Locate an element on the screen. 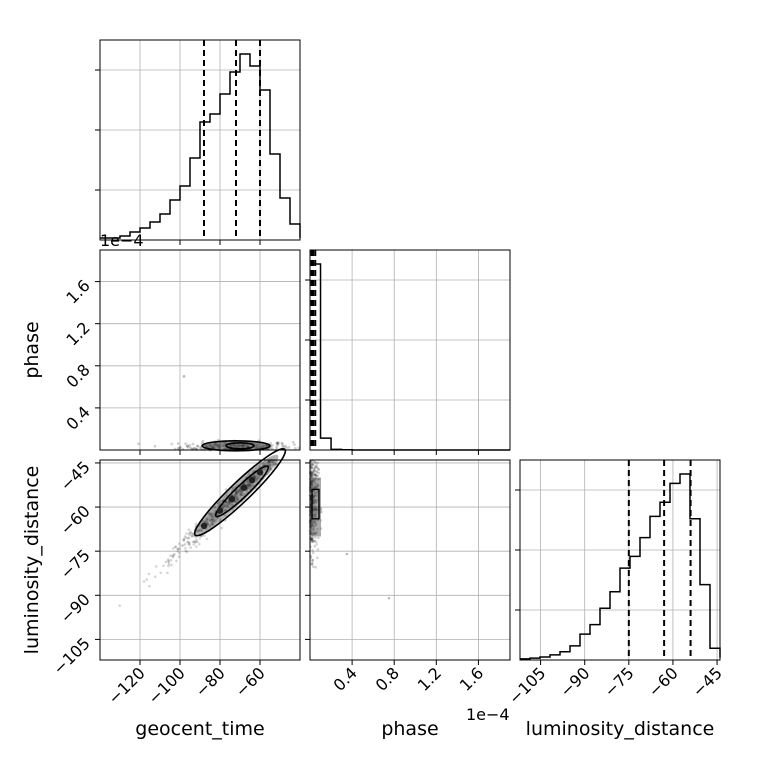 The image size is (760, 765). x-axis-label-luminosity-distance: luminosity_distance is located at coordinates (620, 729).